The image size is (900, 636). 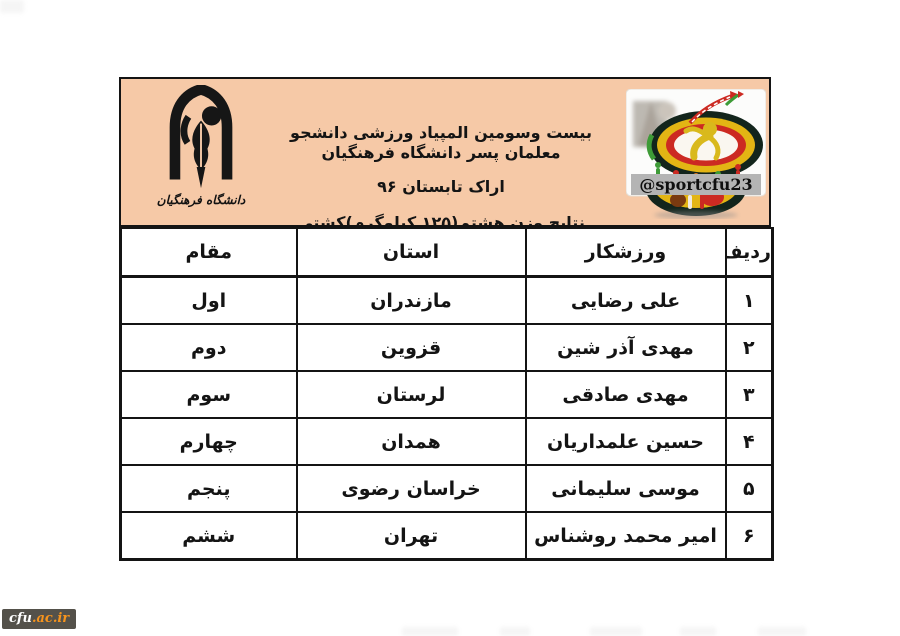 What do you see at coordinates (625, 347) in the screenshot?
I see `cell-athlete: مهدی آذر شین` at bounding box center [625, 347].